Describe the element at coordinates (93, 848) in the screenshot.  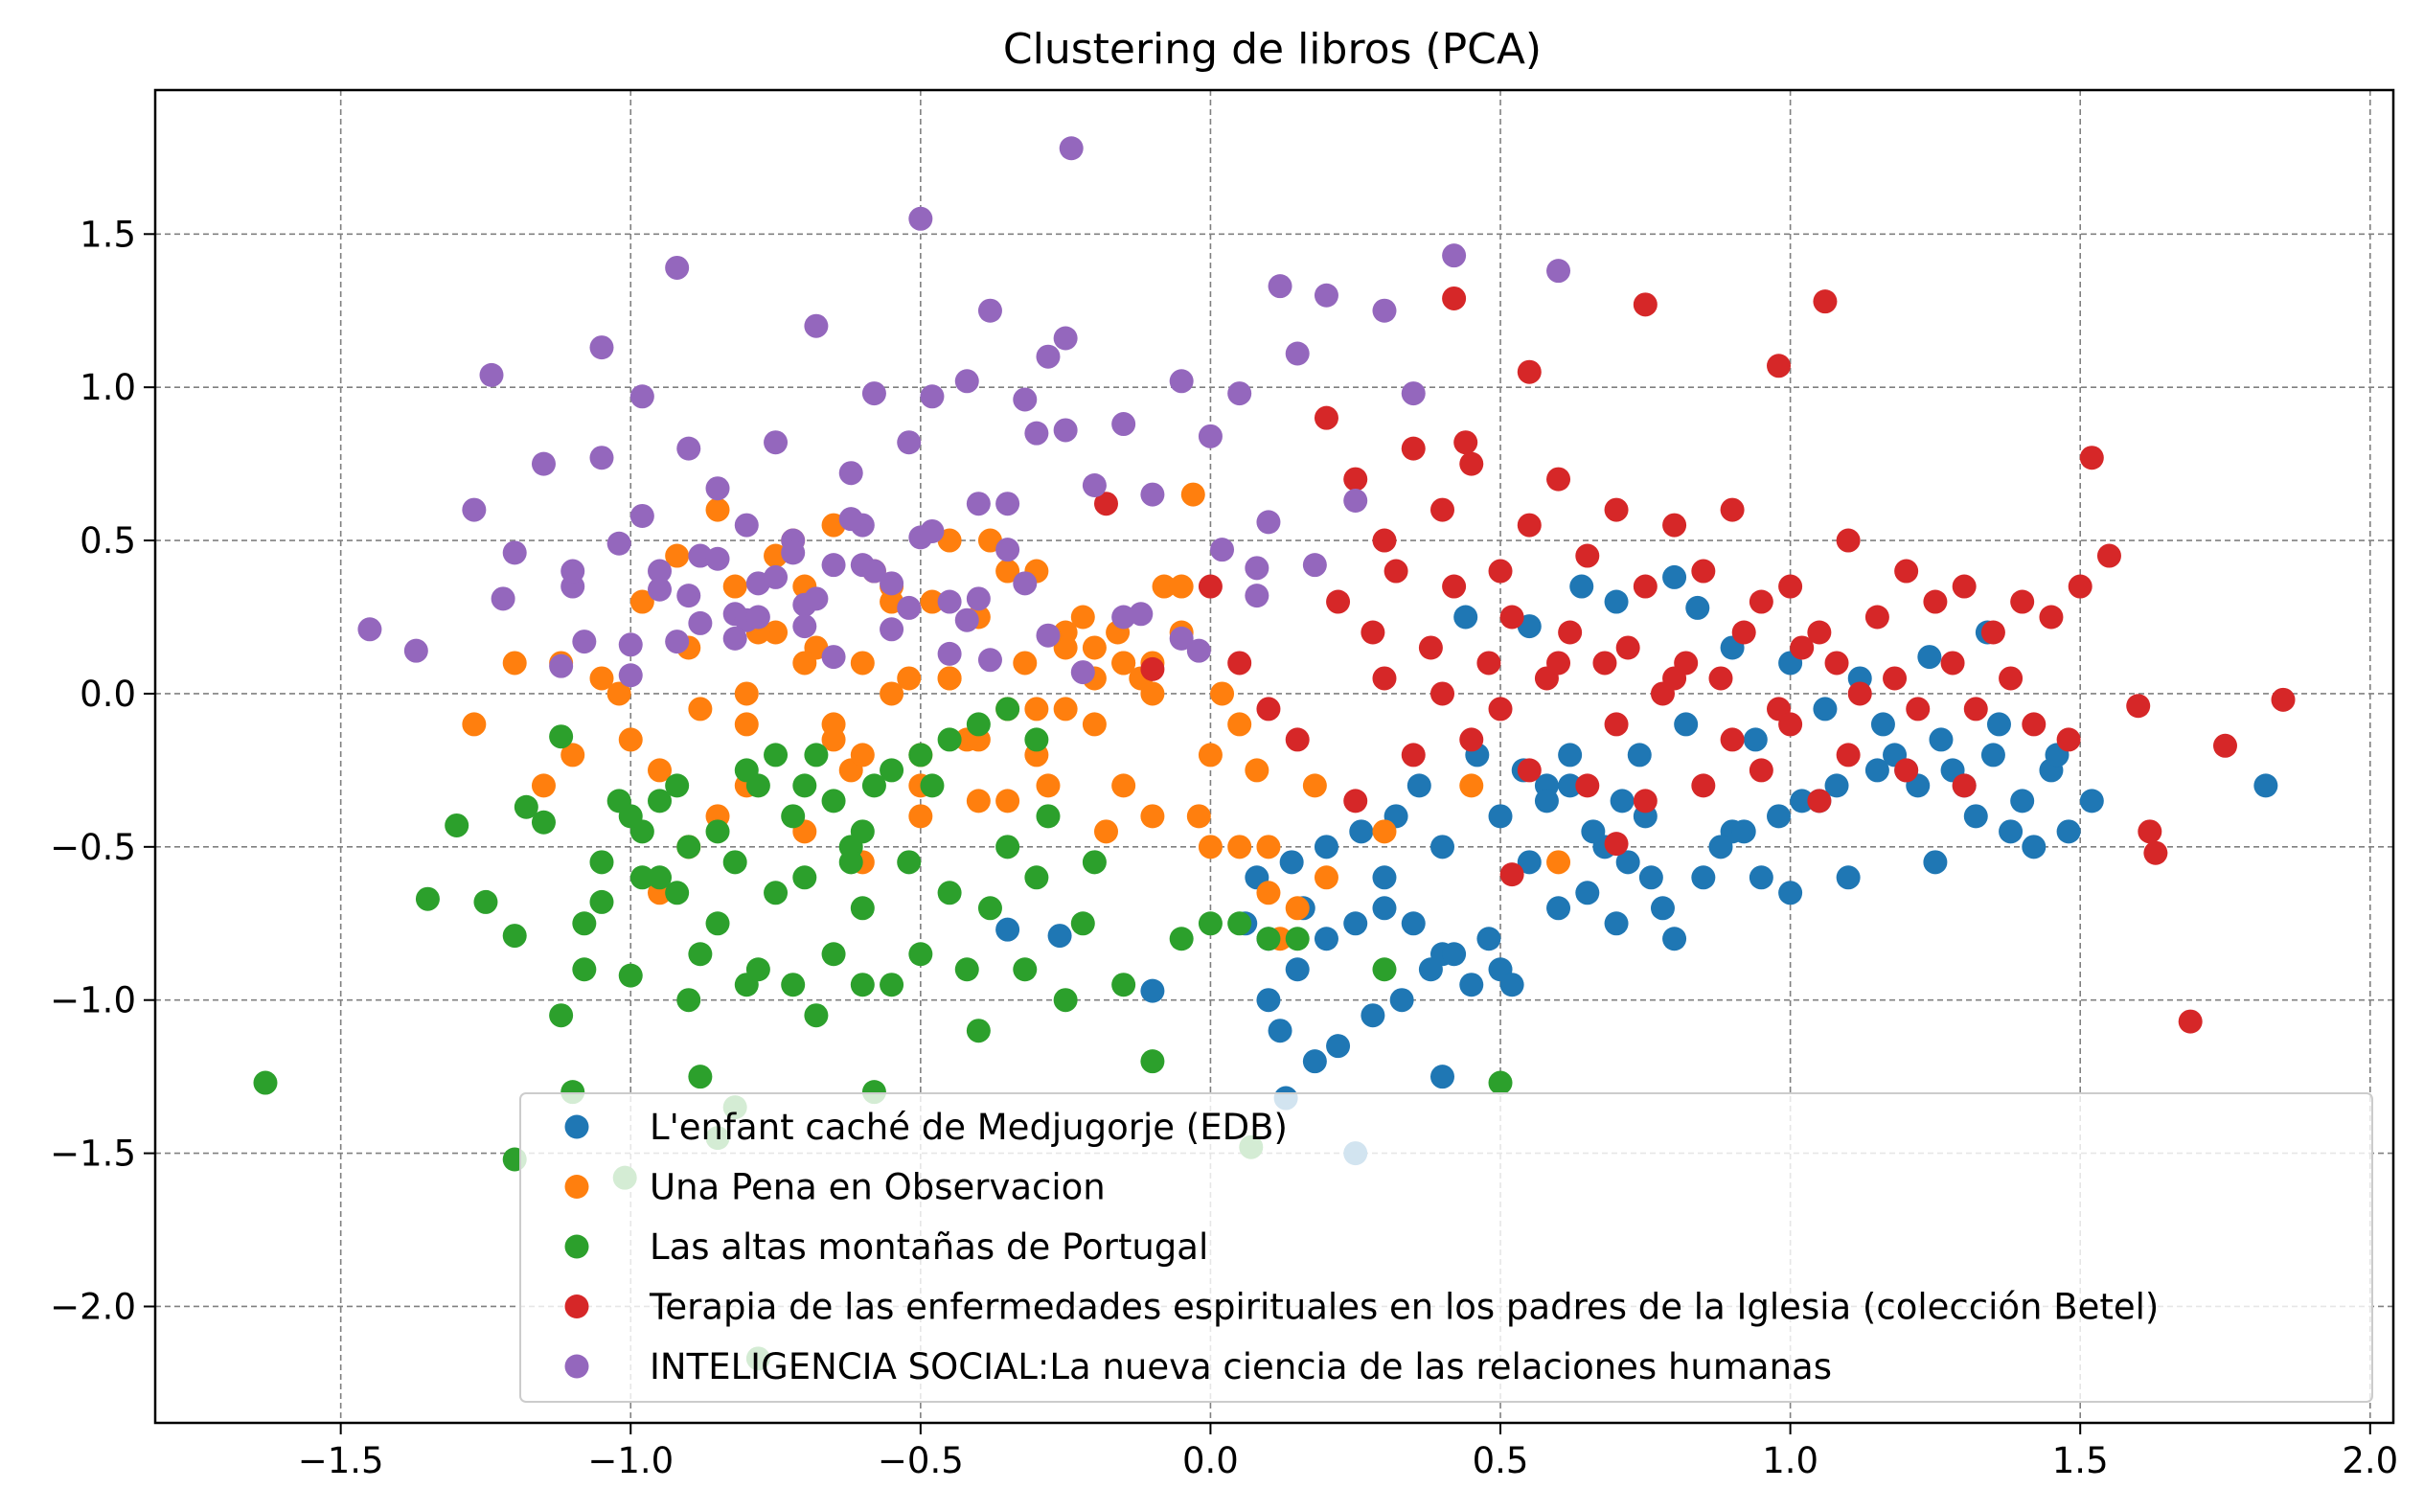
I see `y-tick-label: −0.5` at that location.